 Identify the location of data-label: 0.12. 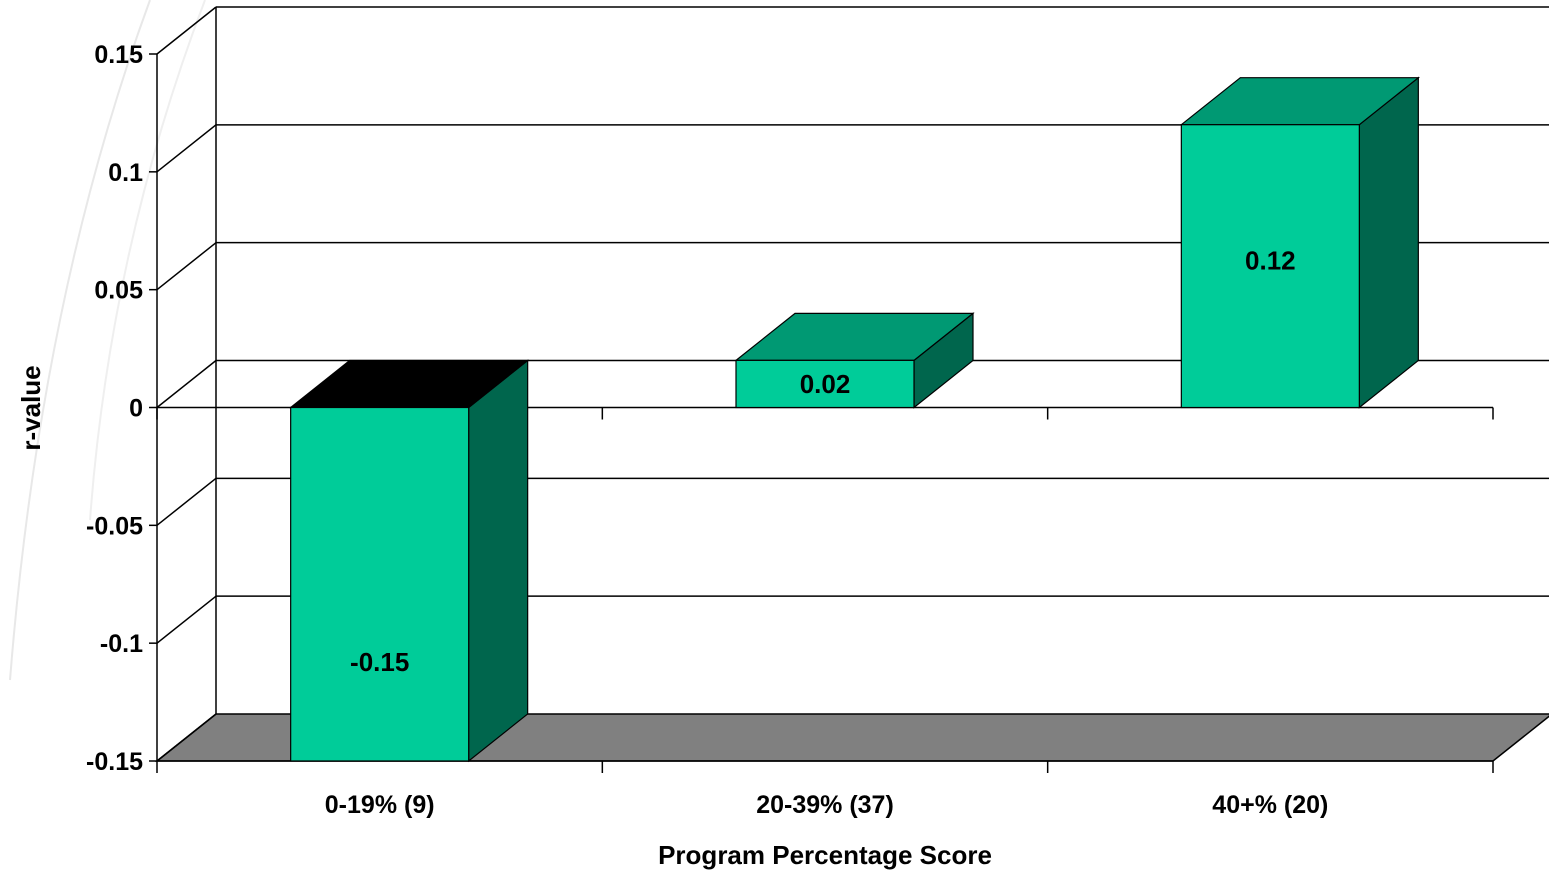
(1270, 260).